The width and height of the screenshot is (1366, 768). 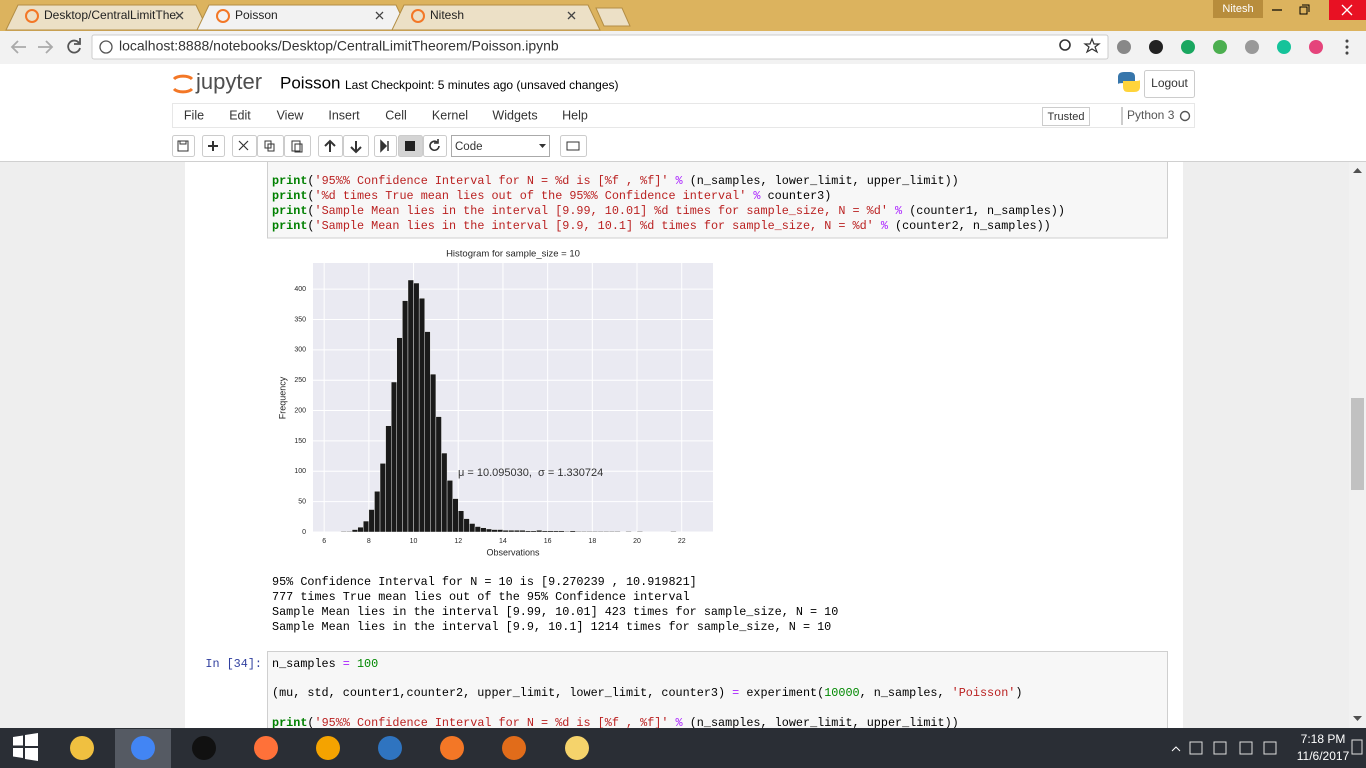 I want to click on cell-type-select, so click(x=500, y=146).